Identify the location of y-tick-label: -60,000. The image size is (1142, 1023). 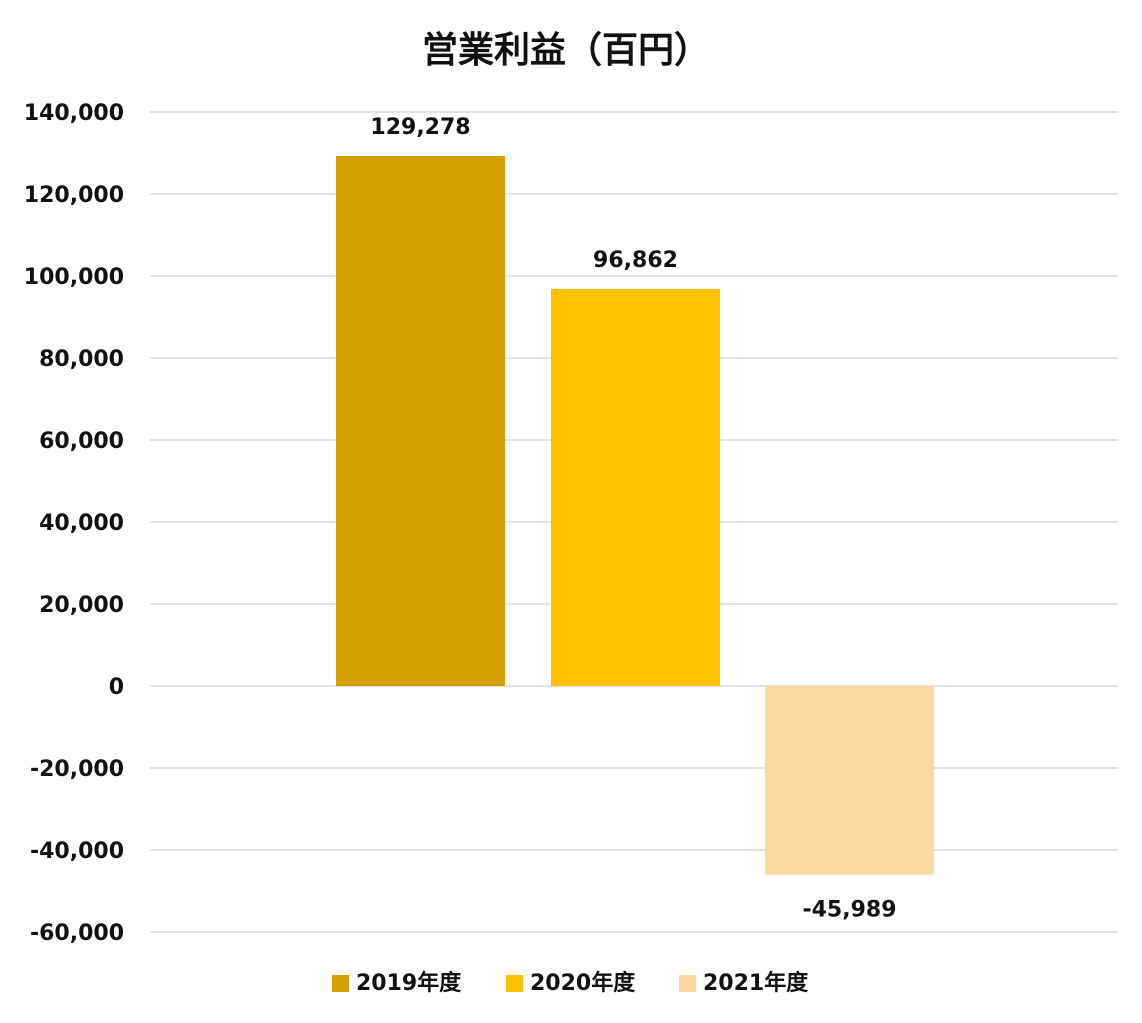
(77, 933).